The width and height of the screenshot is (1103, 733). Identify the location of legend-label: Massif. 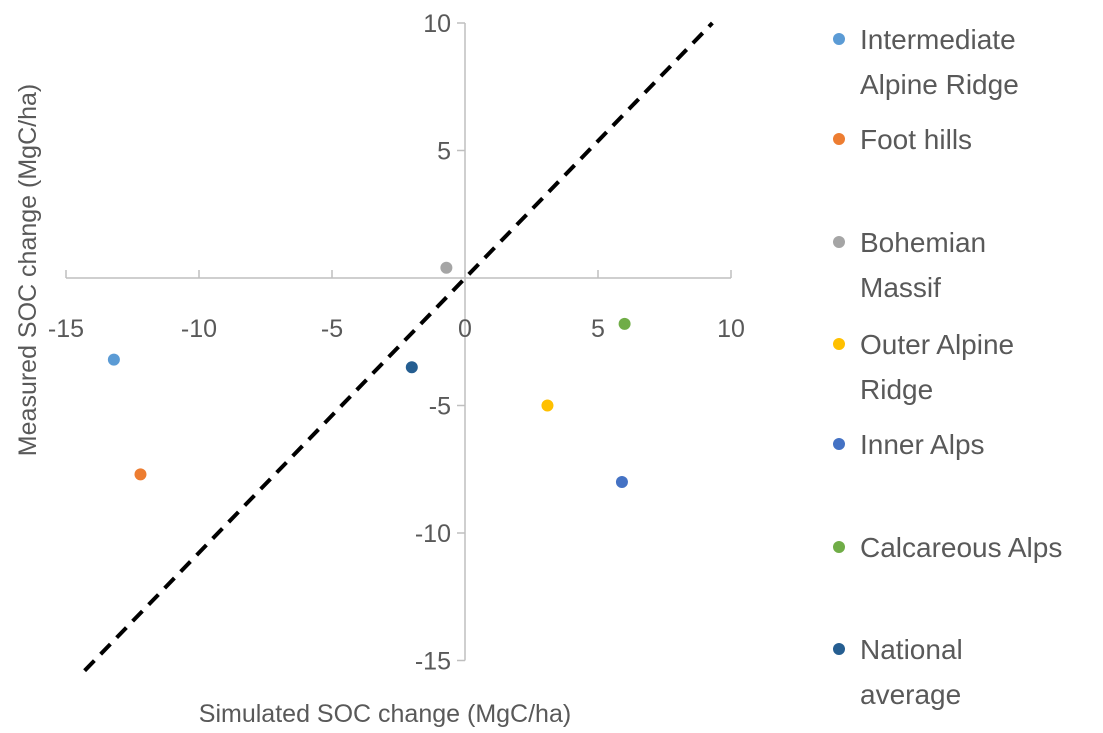
(900, 287).